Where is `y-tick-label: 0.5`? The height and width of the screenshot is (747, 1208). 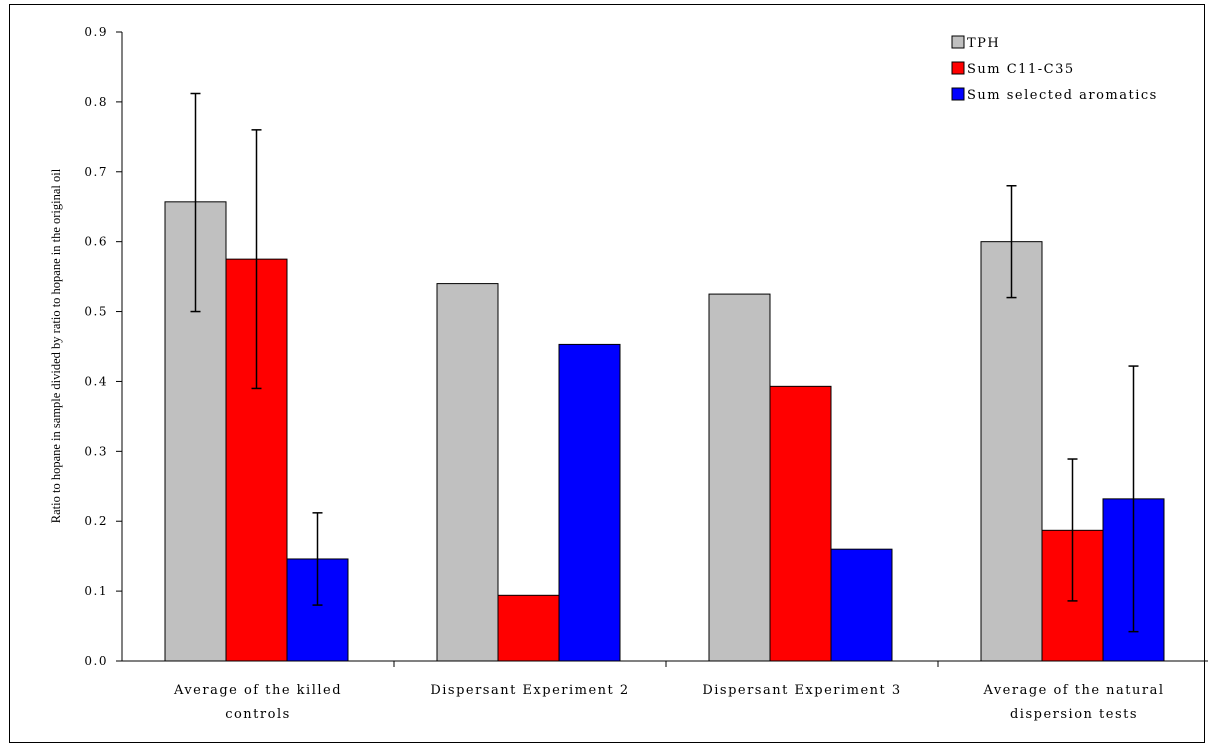
y-tick-label: 0.5 is located at coordinates (96, 312).